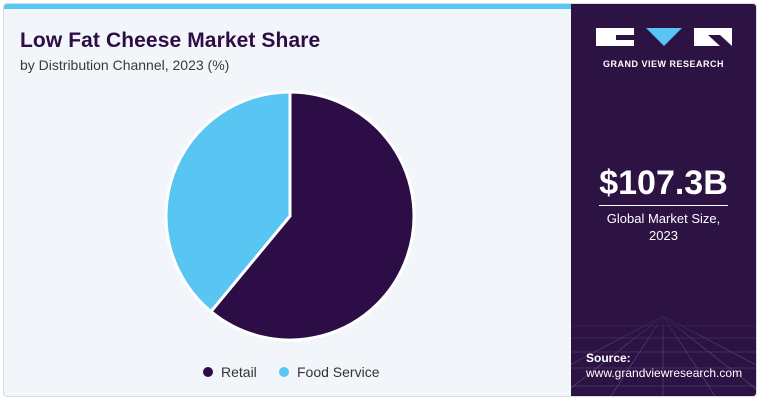 The height and width of the screenshot is (400, 762). I want to click on brand-name: GRAND VIEW RESEARCH, so click(663, 64).